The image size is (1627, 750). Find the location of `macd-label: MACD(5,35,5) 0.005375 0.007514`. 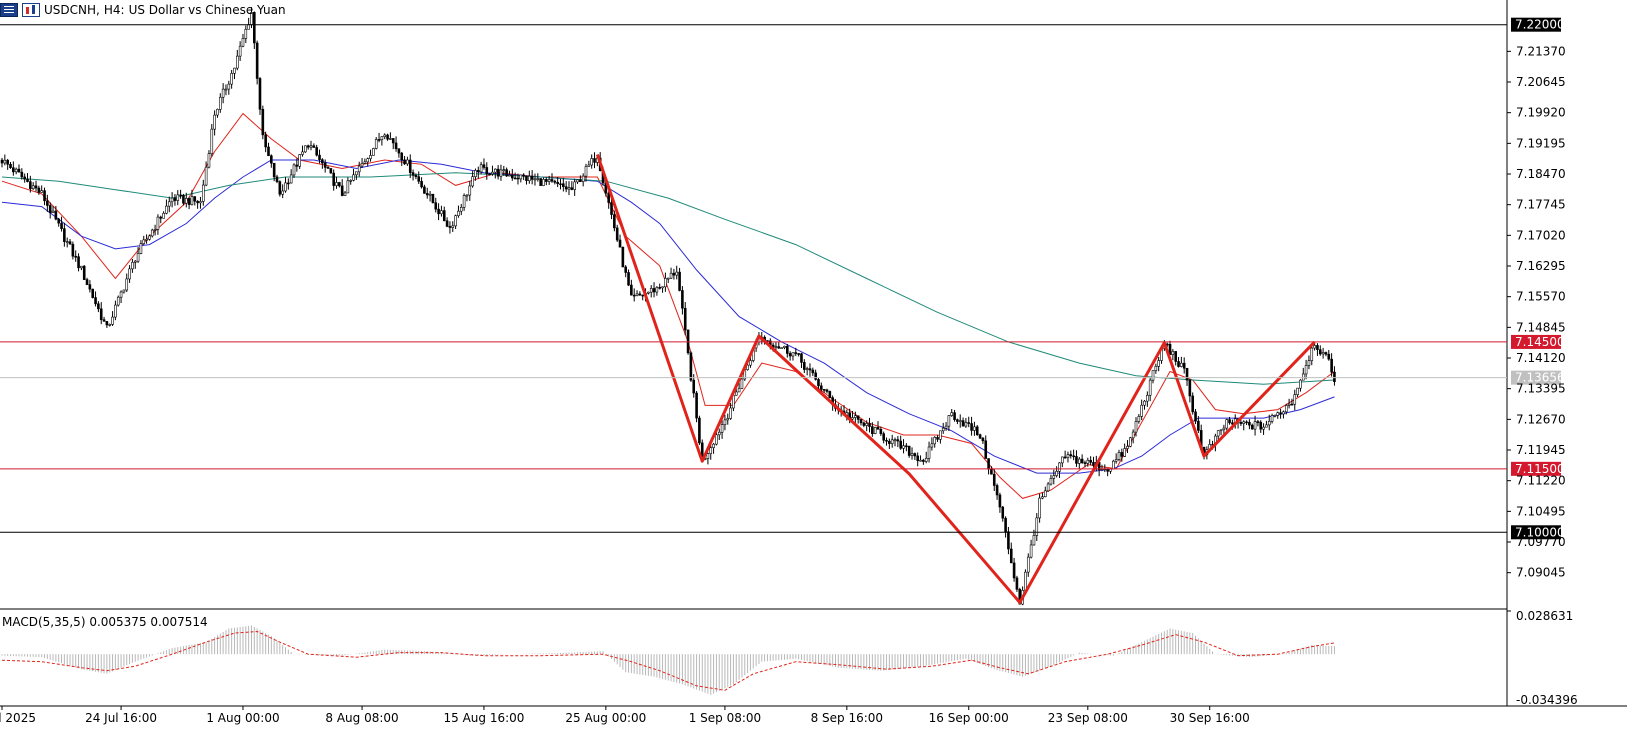

macd-label: MACD(5,35,5) 0.005375 0.007514 is located at coordinates (105, 622).